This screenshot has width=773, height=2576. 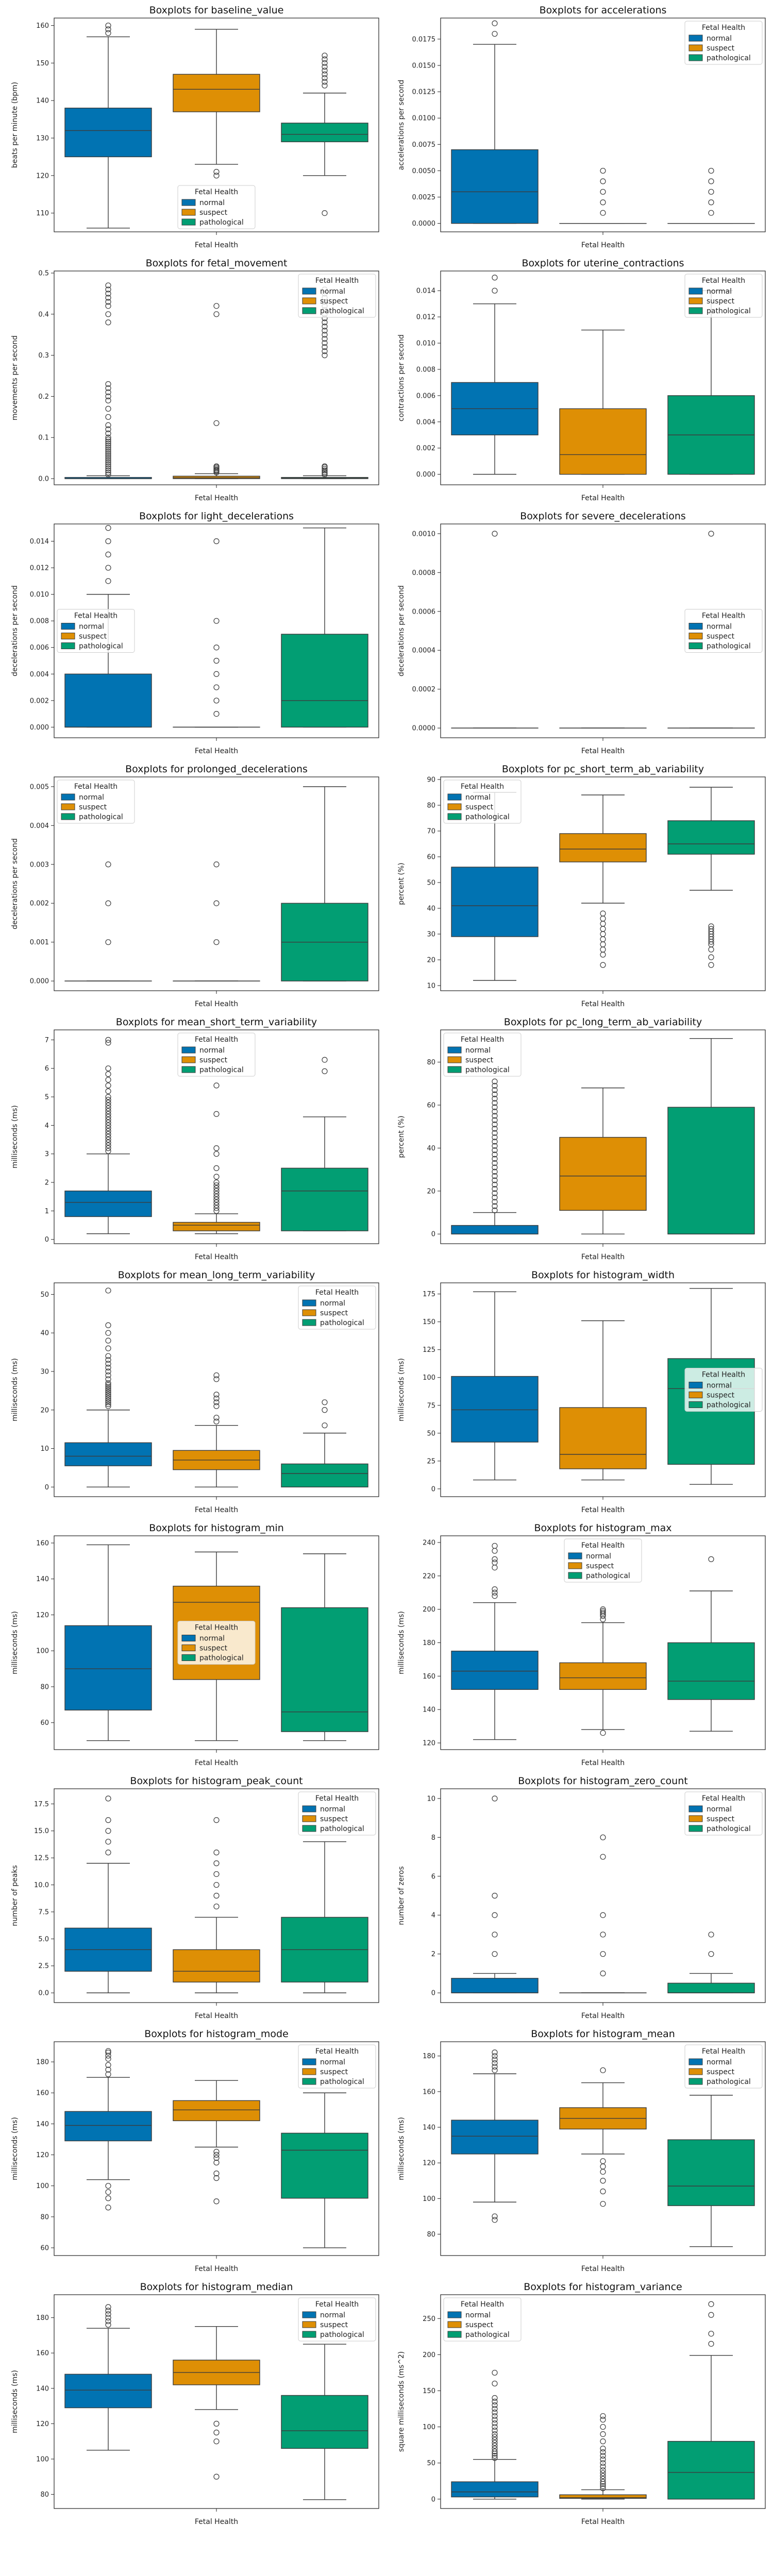 What do you see at coordinates (337, 2304) in the screenshot?
I see `legend-title: Fetal Health` at bounding box center [337, 2304].